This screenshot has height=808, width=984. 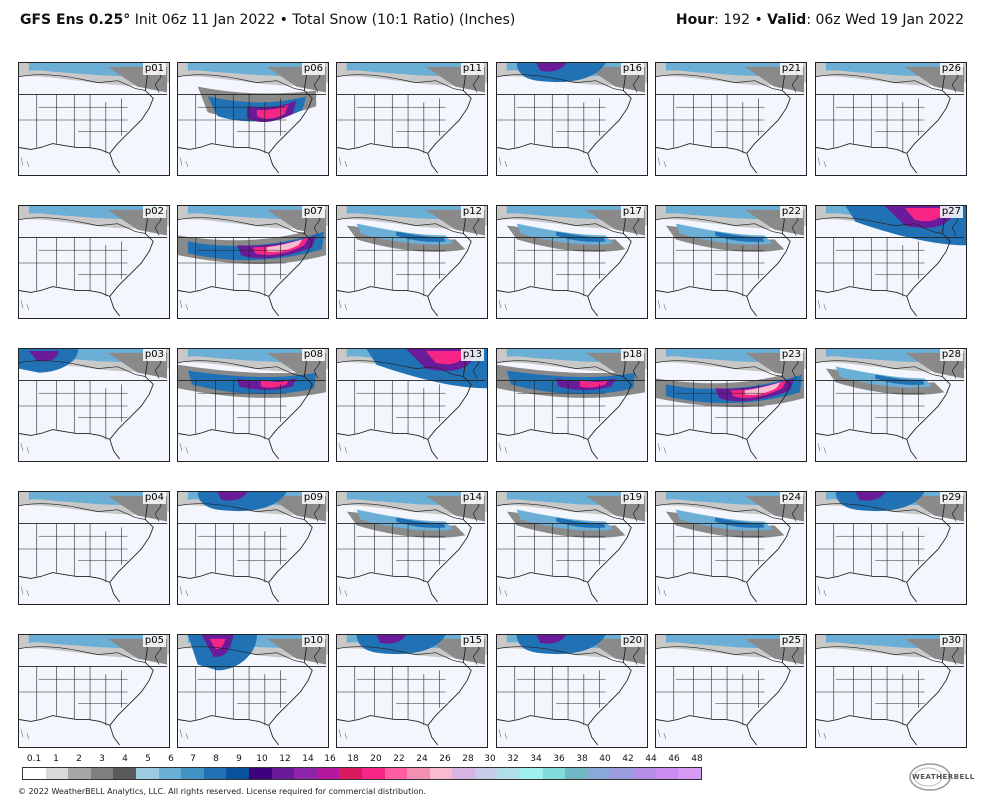 I want to click on colorbar-tick-label: 38, so click(x=582, y=759).